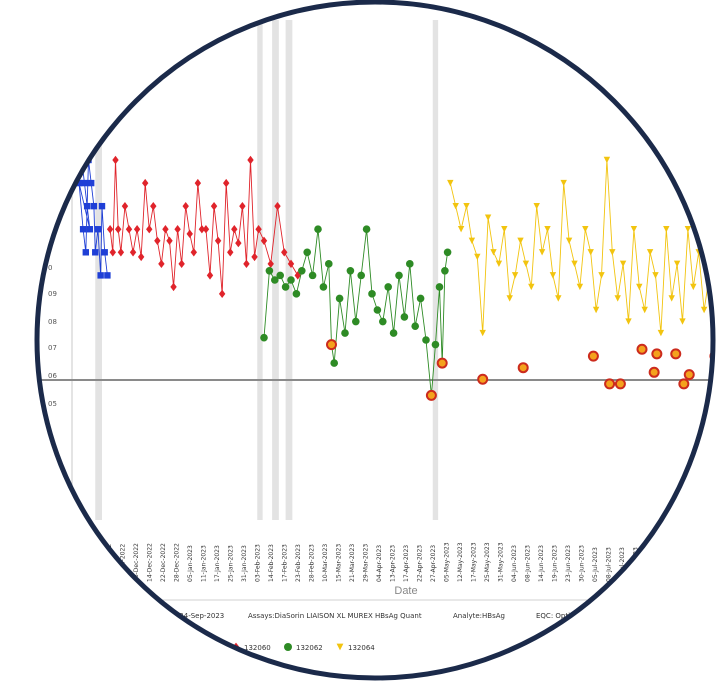 The height and width of the screenshot is (681, 723). Describe the element at coordinates (190, 563) in the screenshot. I see `x-tick-label: 05-Jan-2023` at that location.